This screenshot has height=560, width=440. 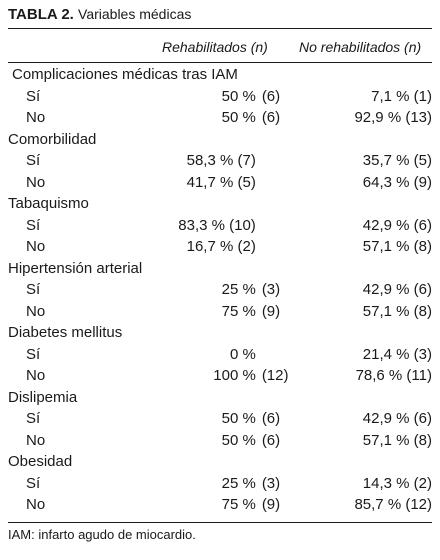 I want to click on table-row: Sí 0 % 21,4 % (3), so click(x=220, y=355).